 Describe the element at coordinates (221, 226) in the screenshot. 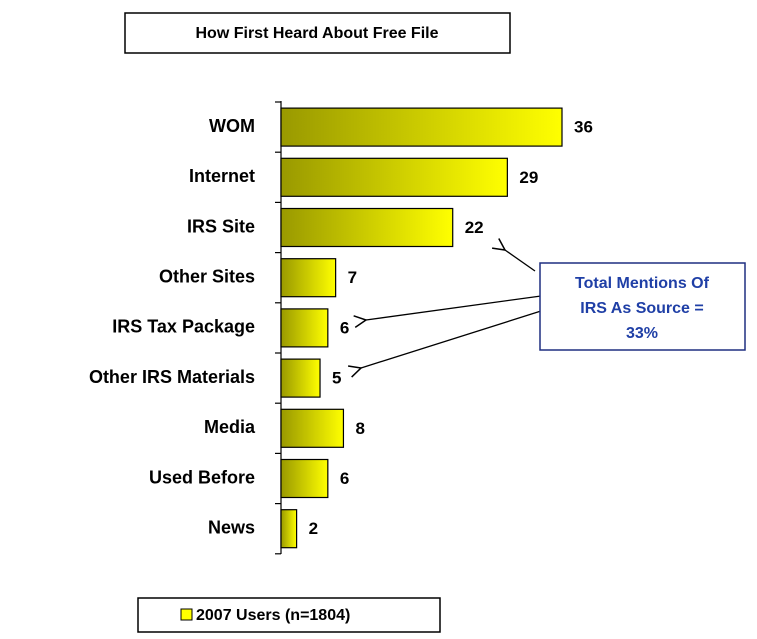

I see `y-tick-label: IRS Site` at that location.